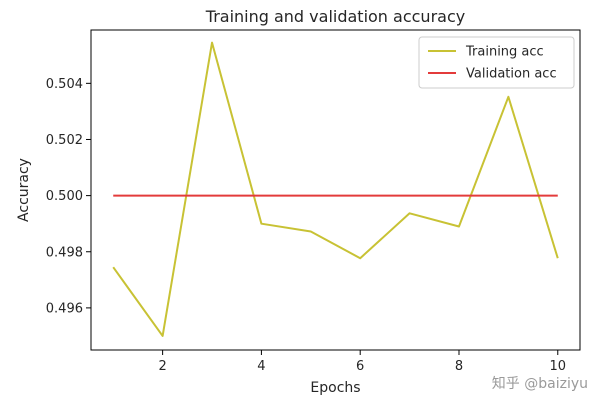  I want to click on watermark-text: 知乎 @baiziyu, so click(540, 383).